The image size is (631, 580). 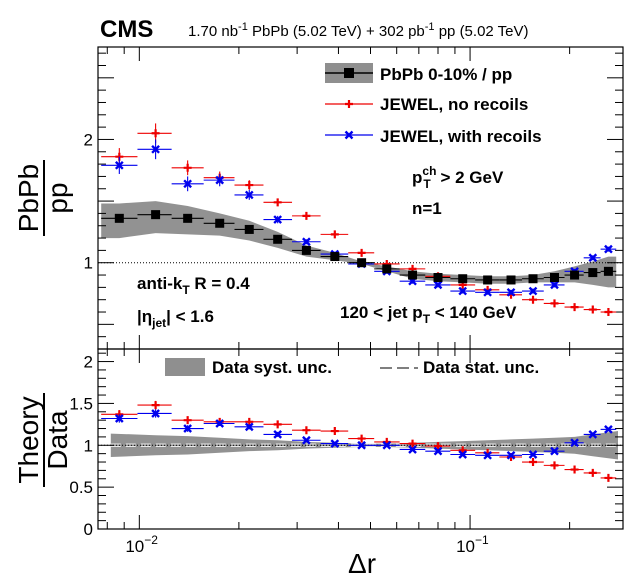 What do you see at coordinates (454, 104) in the screenshot?
I see `legend-jewel-norec-label: JEWEL, no recoils` at bounding box center [454, 104].